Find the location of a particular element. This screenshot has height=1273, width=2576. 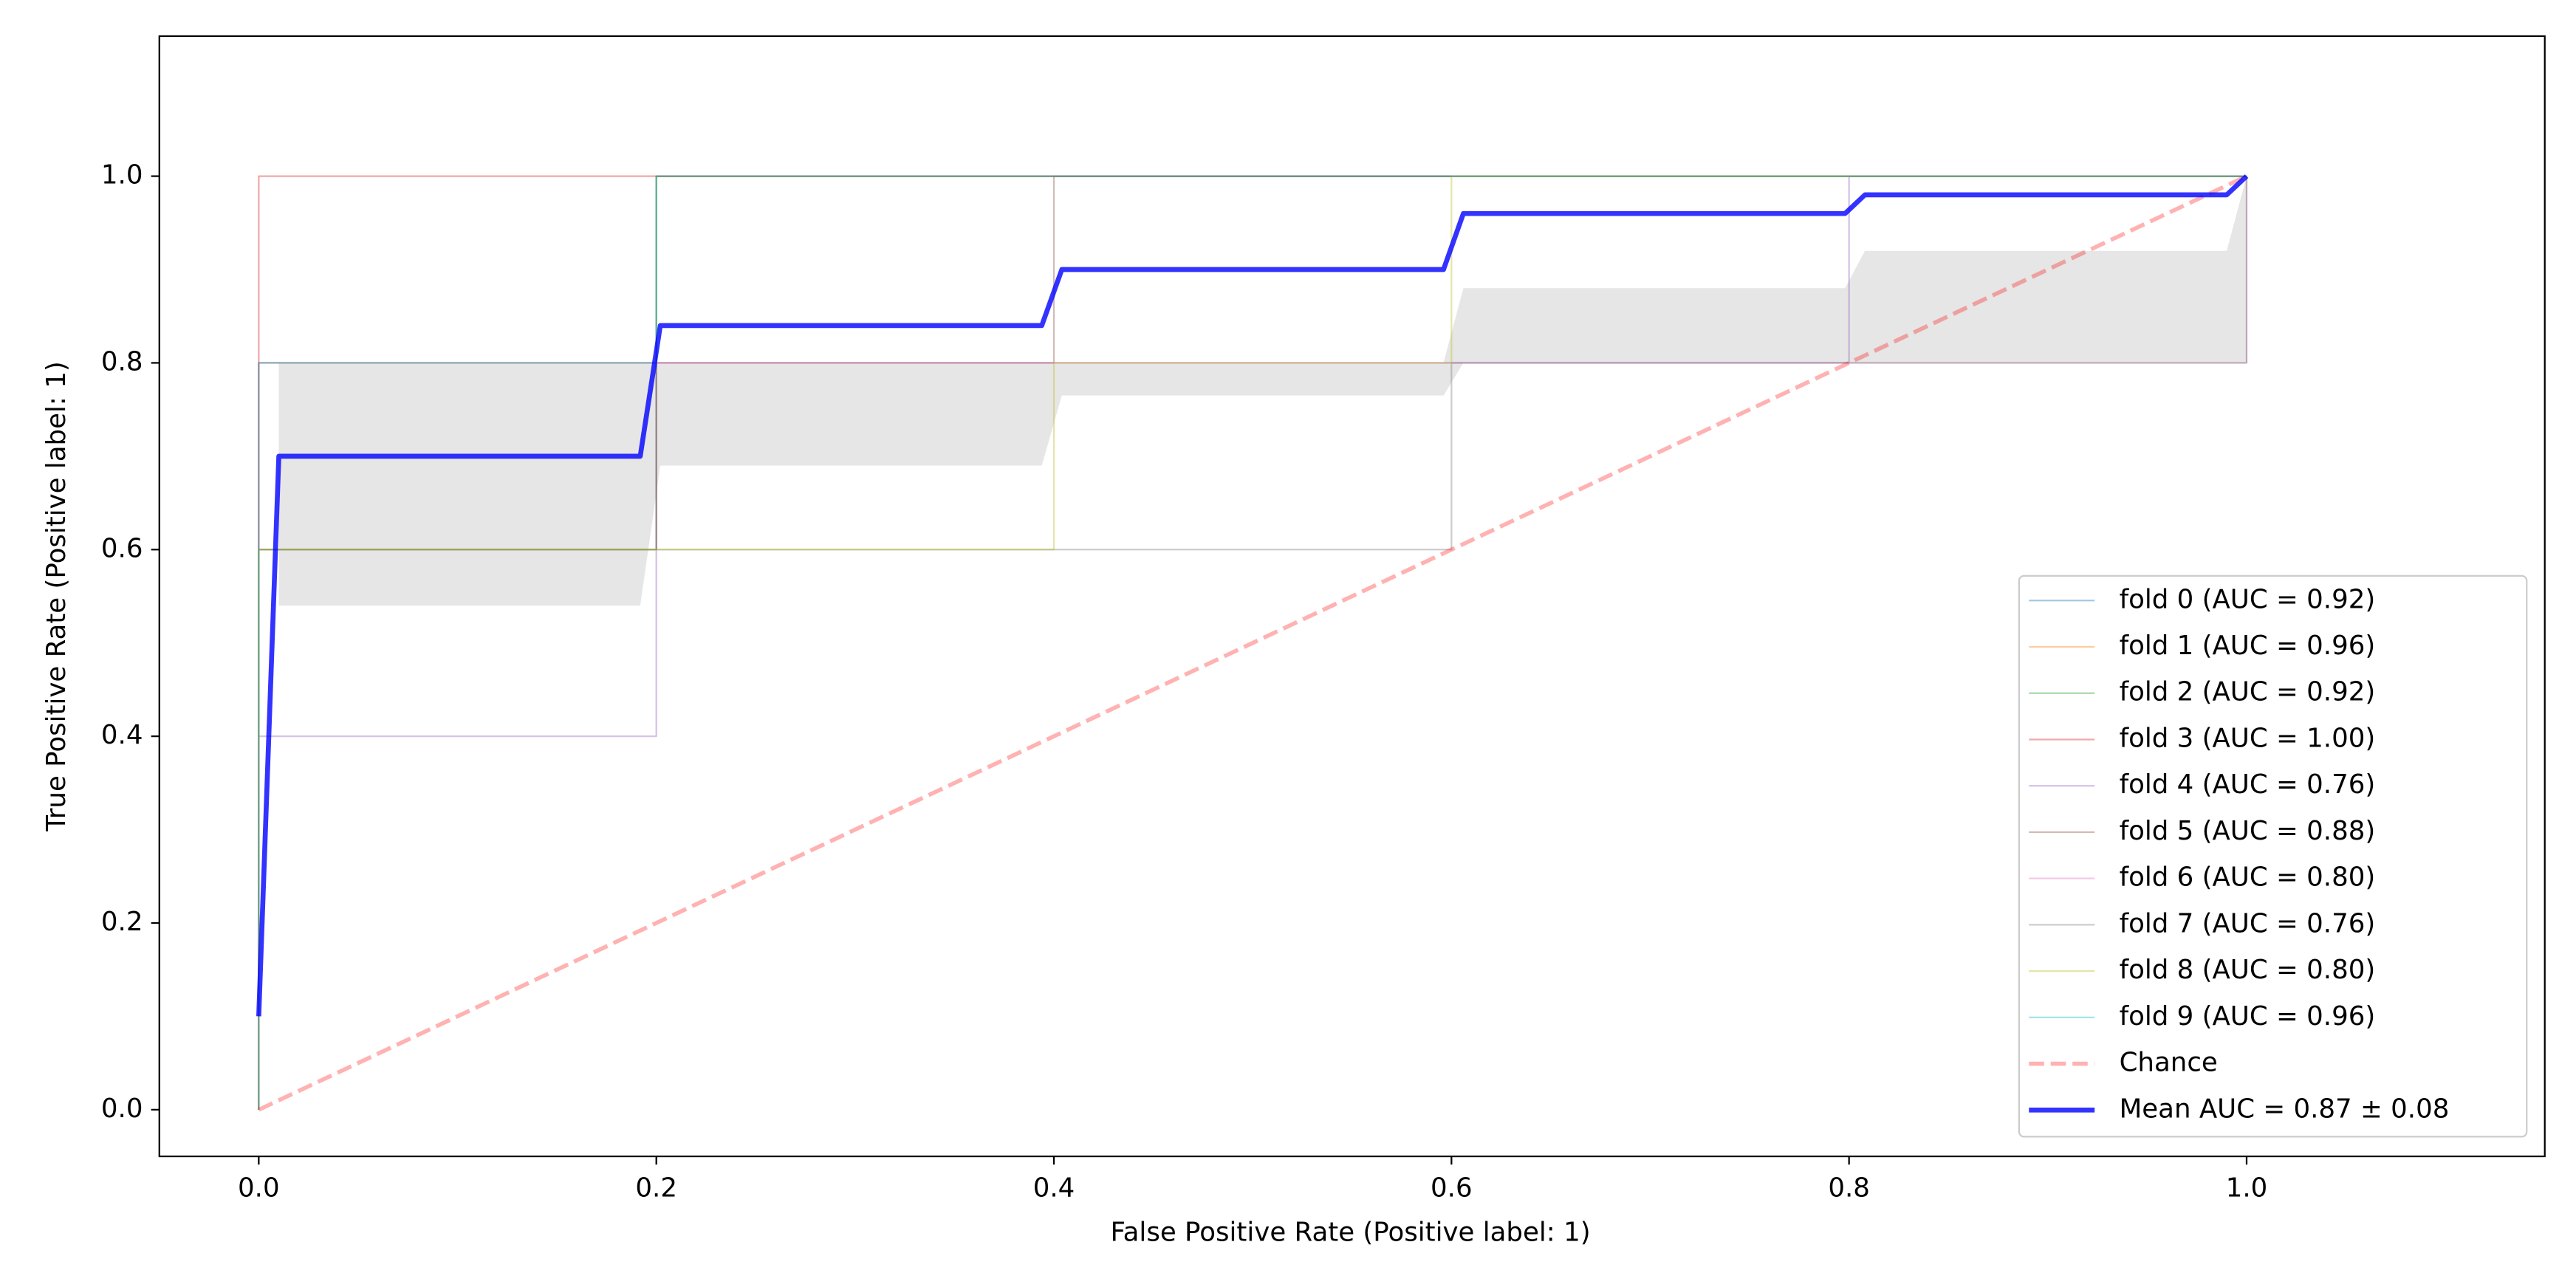

legend-box is located at coordinates (2273, 856).